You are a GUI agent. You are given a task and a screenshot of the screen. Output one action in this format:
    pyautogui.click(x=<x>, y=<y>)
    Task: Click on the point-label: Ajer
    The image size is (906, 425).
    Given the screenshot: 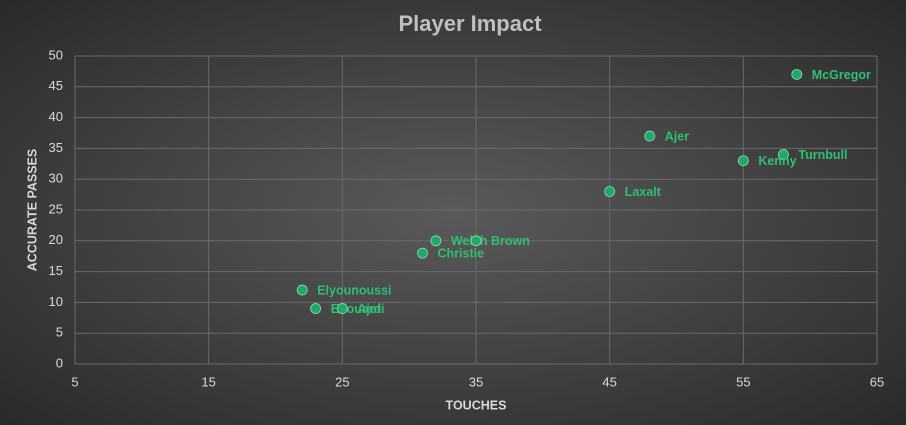 What is the action you would take?
    pyautogui.click(x=677, y=136)
    